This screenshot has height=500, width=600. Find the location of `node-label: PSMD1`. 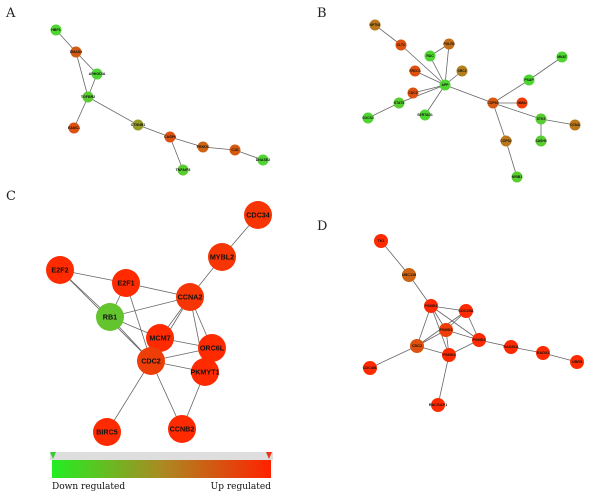

node-label: PSMD1 is located at coordinates (430, 306).